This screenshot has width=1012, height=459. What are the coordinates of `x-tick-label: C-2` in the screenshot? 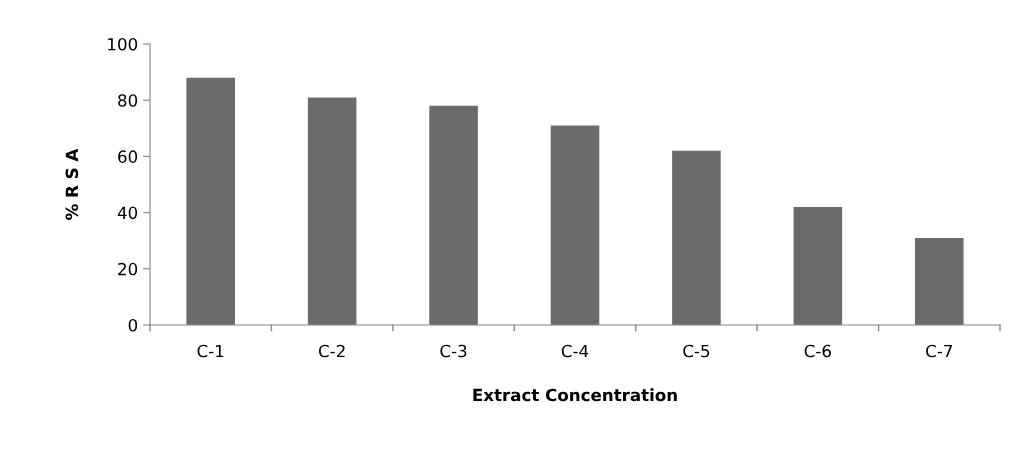 It's located at (331, 351).